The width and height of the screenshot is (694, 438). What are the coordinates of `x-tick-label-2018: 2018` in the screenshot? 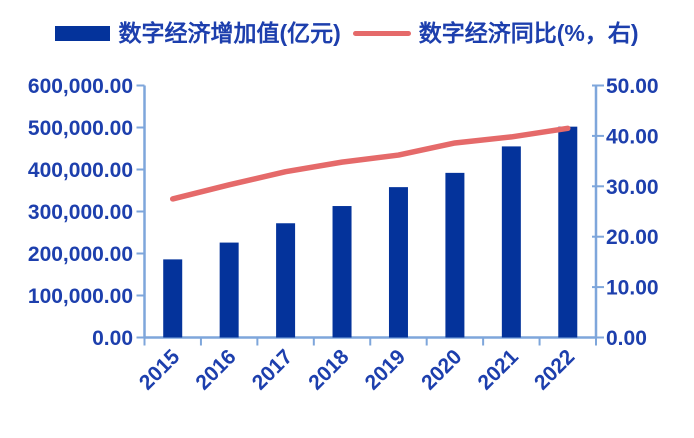 It's located at (329, 370).